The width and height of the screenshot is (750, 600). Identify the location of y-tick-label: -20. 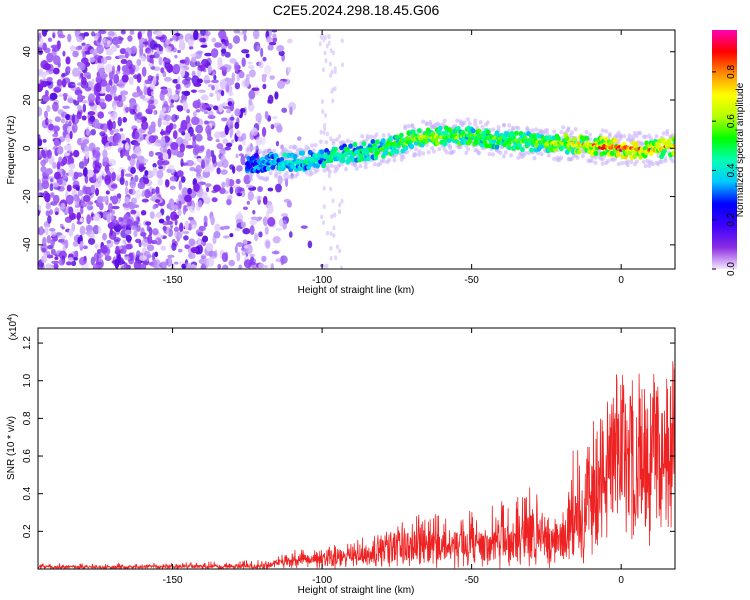
(27, 196).